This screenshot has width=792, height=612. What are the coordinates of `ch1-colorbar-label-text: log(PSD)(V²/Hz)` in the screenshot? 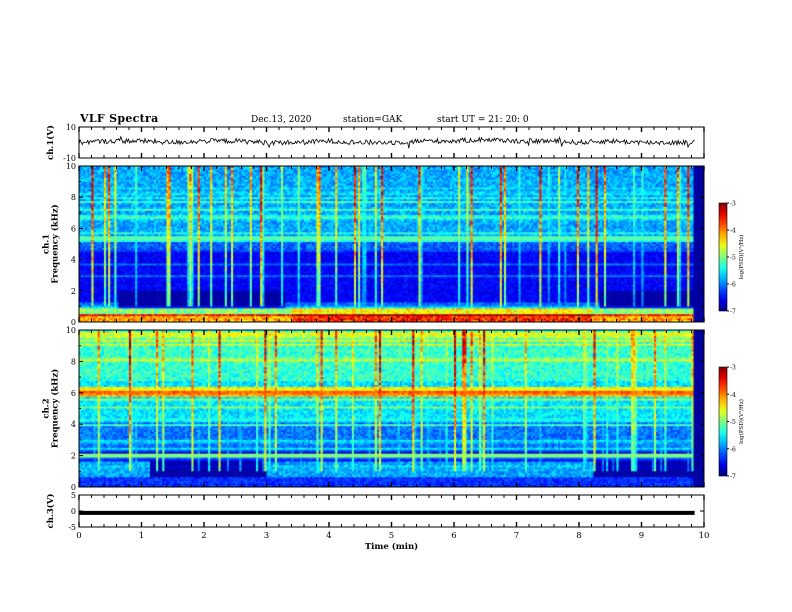 It's located at (741, 257).